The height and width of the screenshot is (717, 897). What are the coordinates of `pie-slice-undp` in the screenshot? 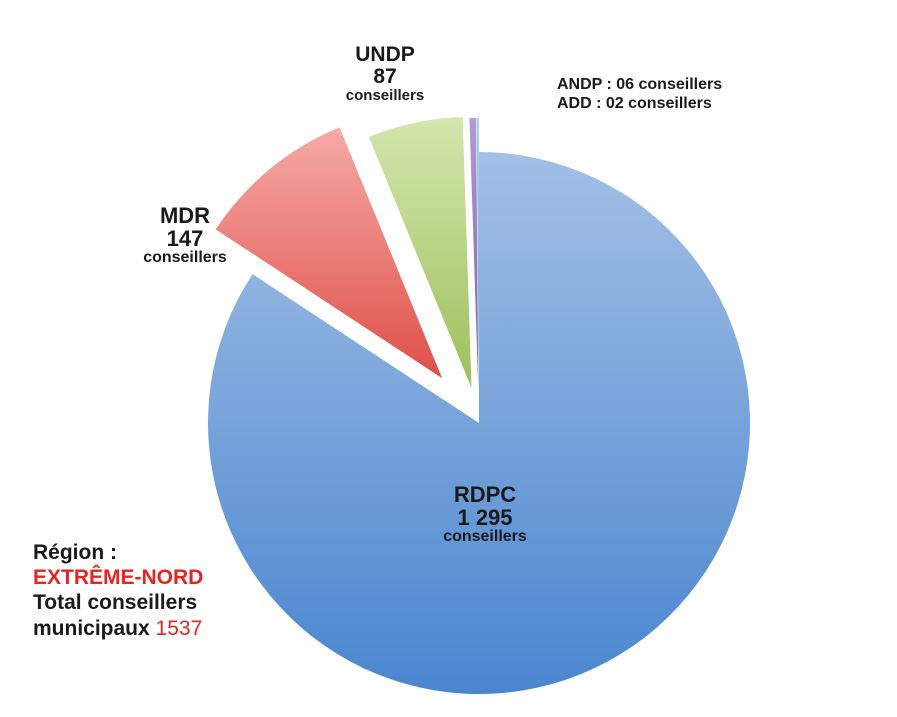 It's located at (420, 252).